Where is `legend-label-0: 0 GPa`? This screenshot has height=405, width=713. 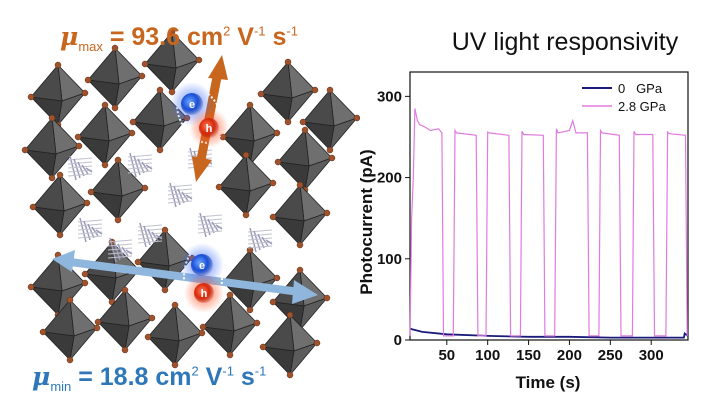
legend-label-0: 0 GPa is located at coordinates (640, 88).